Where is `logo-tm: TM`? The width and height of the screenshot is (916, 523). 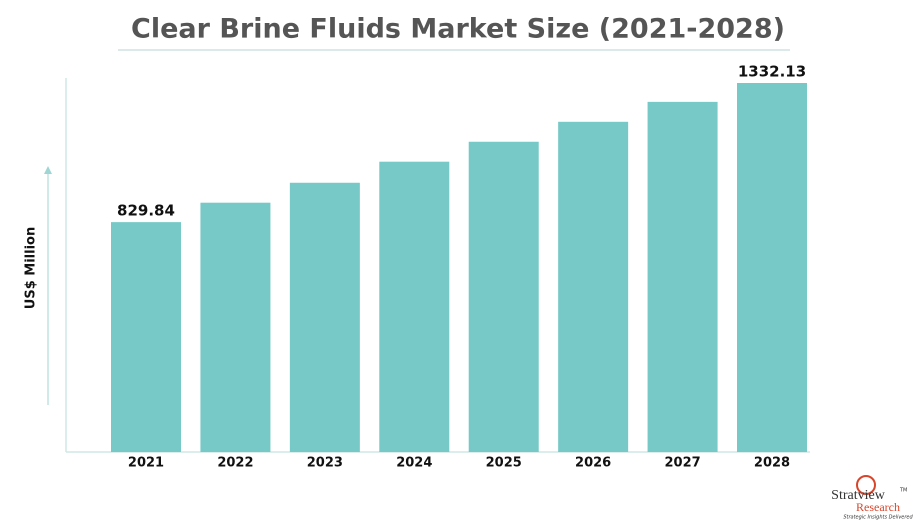 logo-tm: TM is located at coordinates (903, 491).